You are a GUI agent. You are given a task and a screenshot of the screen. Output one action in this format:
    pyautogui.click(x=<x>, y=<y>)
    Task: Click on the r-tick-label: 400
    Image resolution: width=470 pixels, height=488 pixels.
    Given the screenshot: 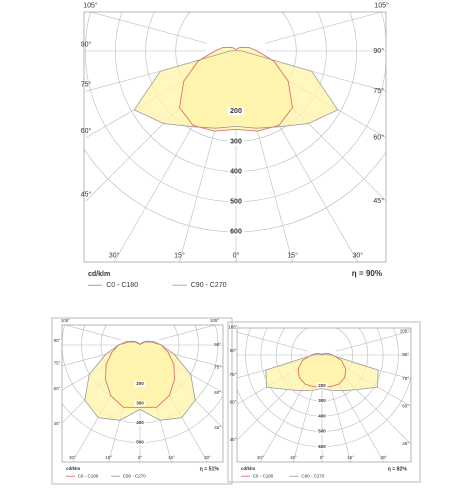 What is the action you would take?
    pyautogui.click(x=322, y=415)
    